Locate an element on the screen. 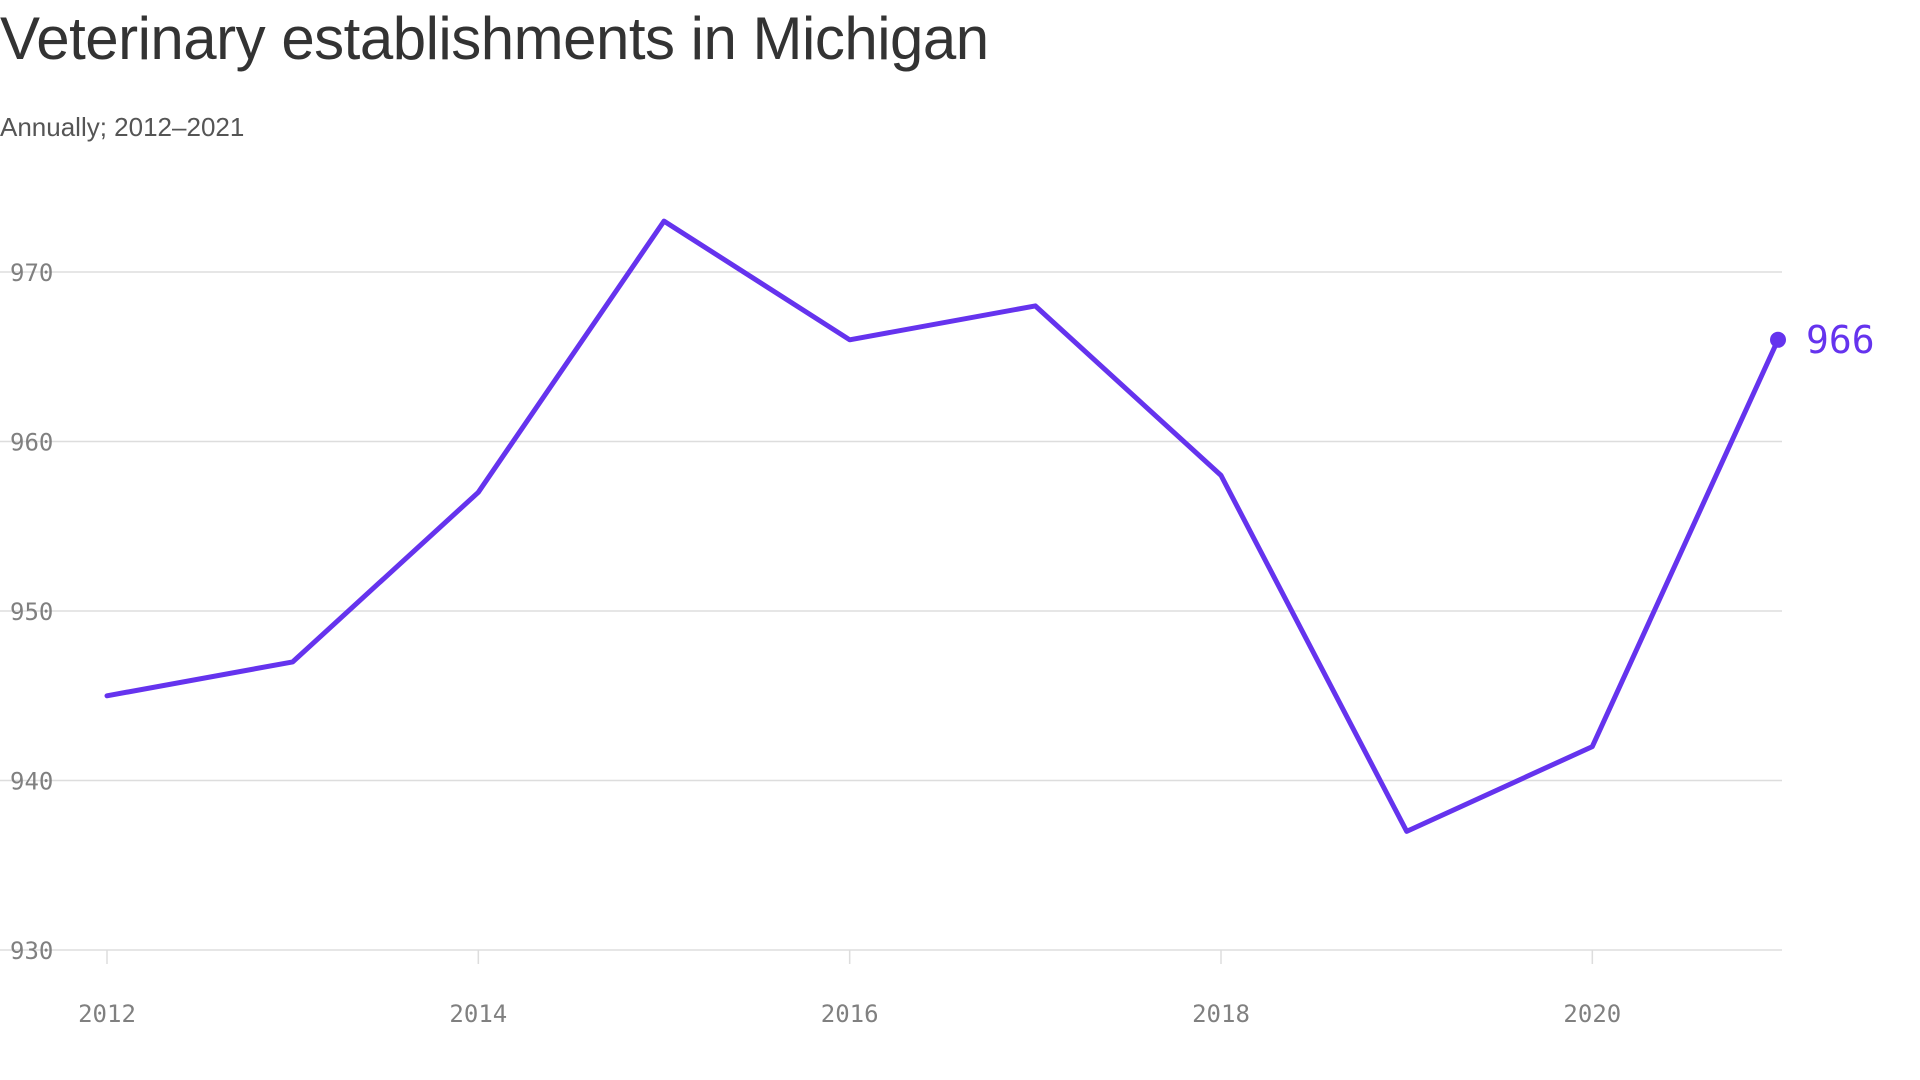  y-axis-ticks: 930 940 950 960 970 is located at coordinates (31, 612).